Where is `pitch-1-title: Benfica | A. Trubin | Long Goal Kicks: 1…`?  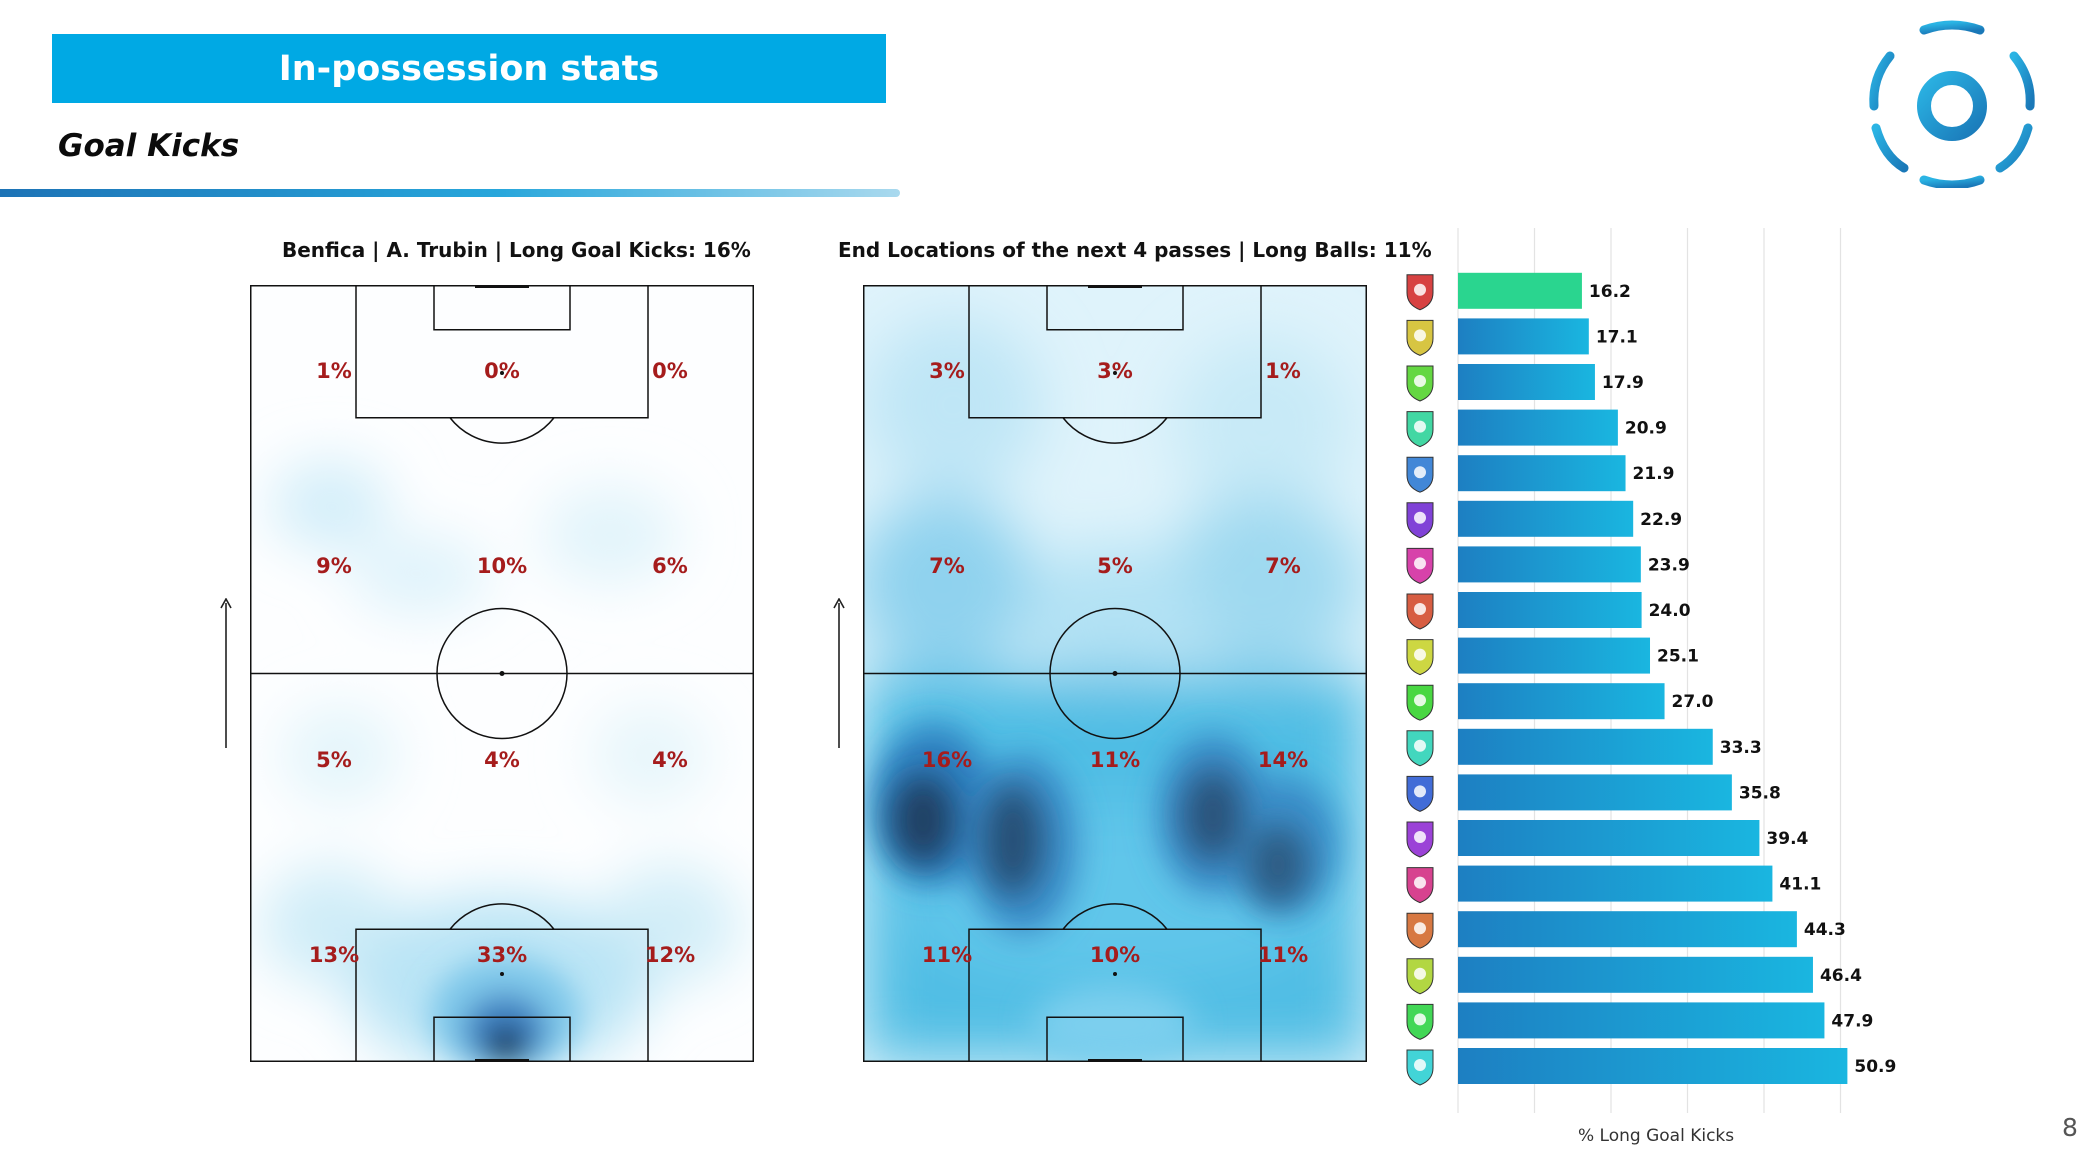 pitch-1-title: Benfica | A. Trubin | Long Goal Kicks: 1… is located at coordinates (516, 250).